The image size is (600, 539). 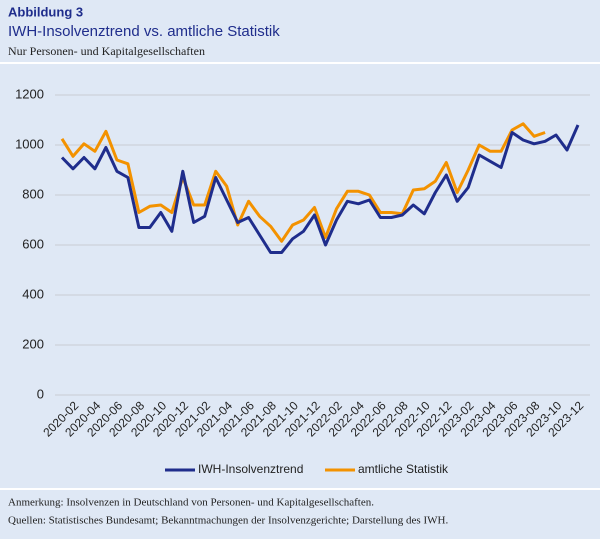 What do you see at coordinates (33, 243) in the screenshot?
I see `y-tick-label: 600` at bounding box center [33, 243].